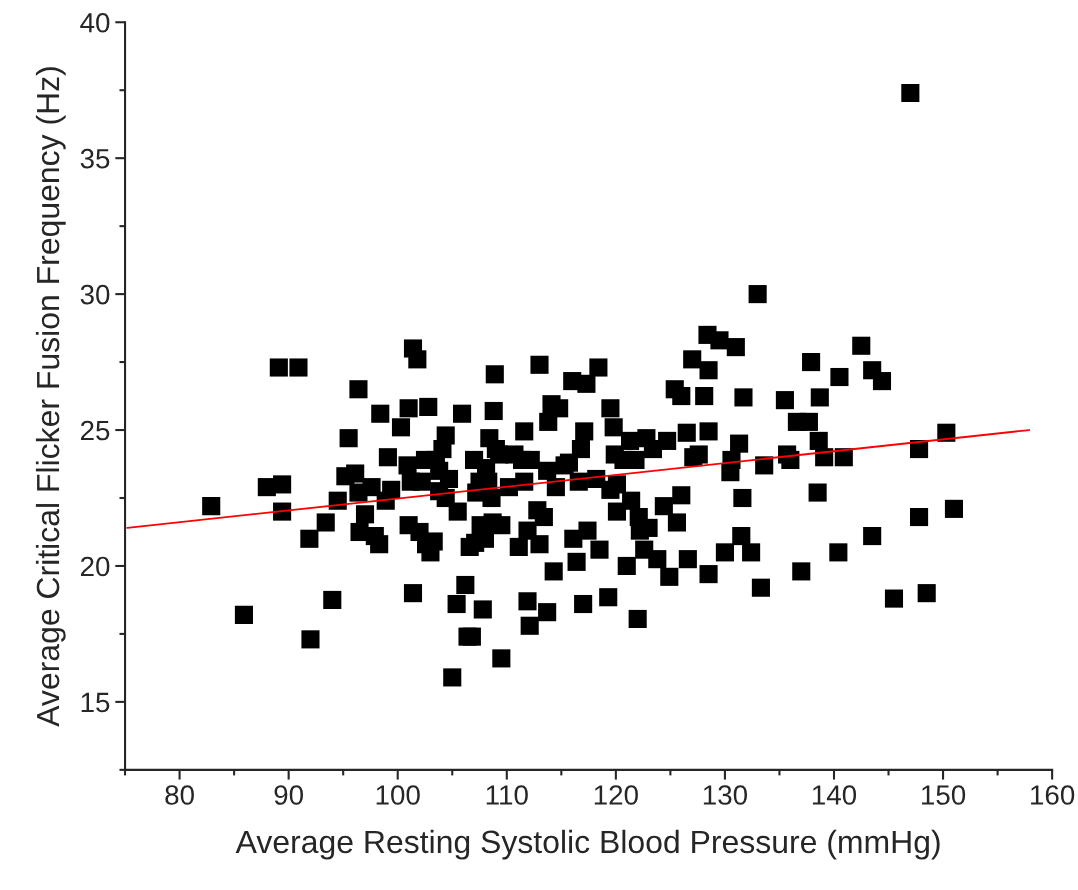 Image resolution: width=1078 pixels, height=890 pixels. Describe the element at coordinates (95, 22) in the screenshot. I see `y-tick-label: 40` at that location.